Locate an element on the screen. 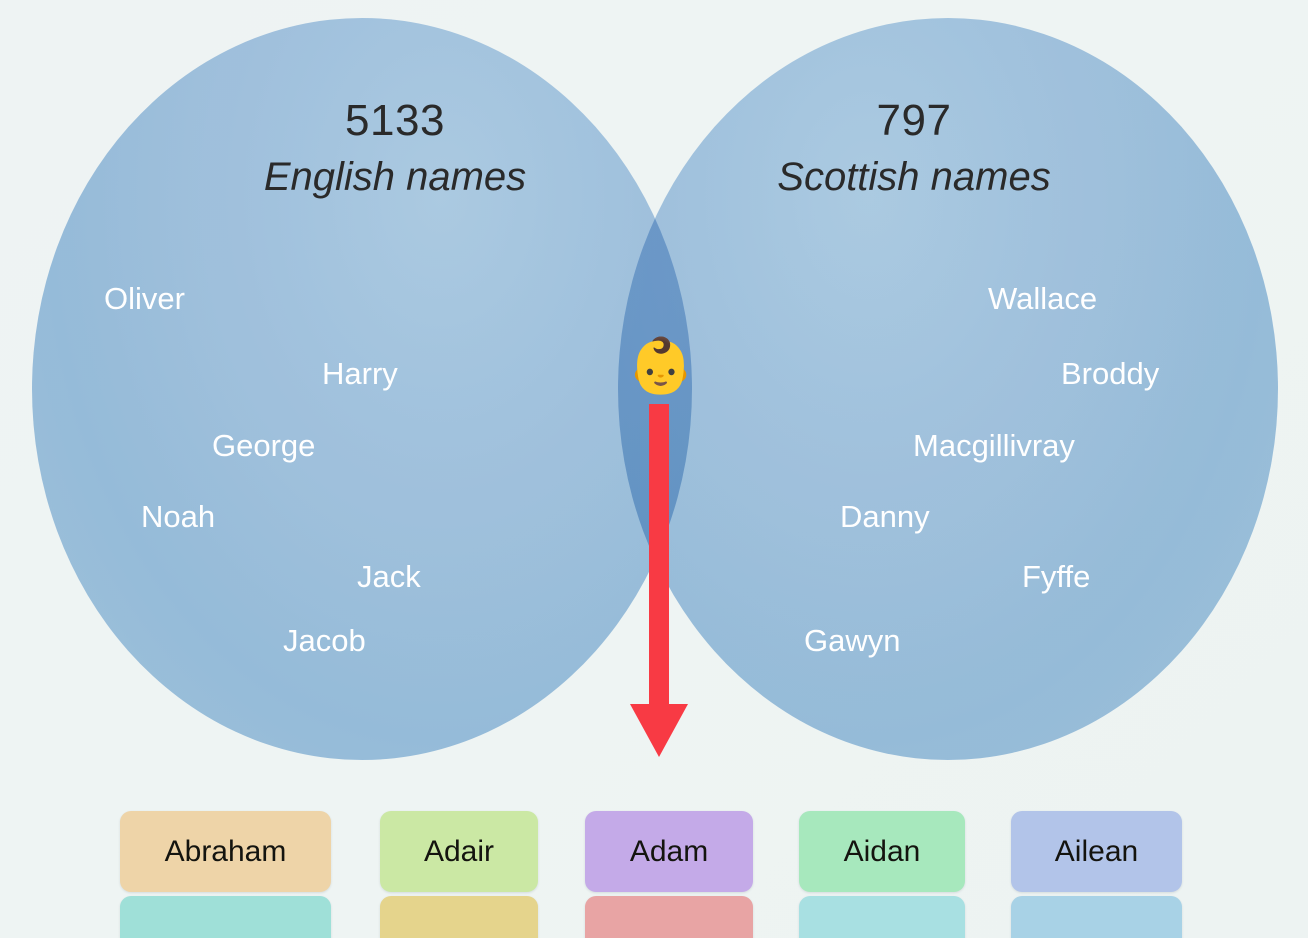 This screenshot has width=1308, height=938. english-label: English names is located at coordinates (395, 177).